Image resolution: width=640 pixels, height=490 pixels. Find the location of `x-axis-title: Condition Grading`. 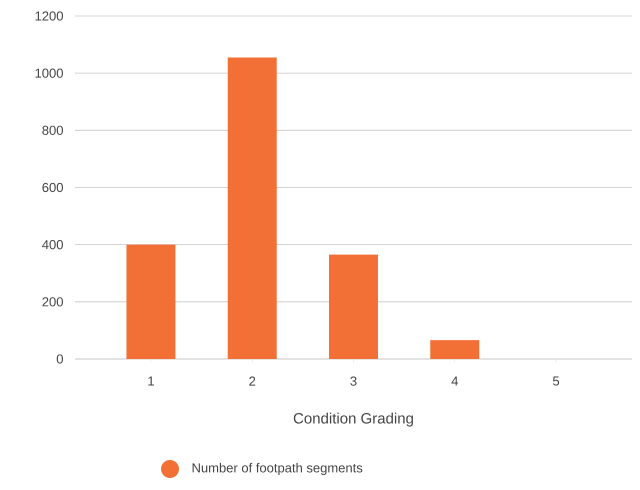

x-axis-title: Condition Grading is located at coordinates (353, 419).